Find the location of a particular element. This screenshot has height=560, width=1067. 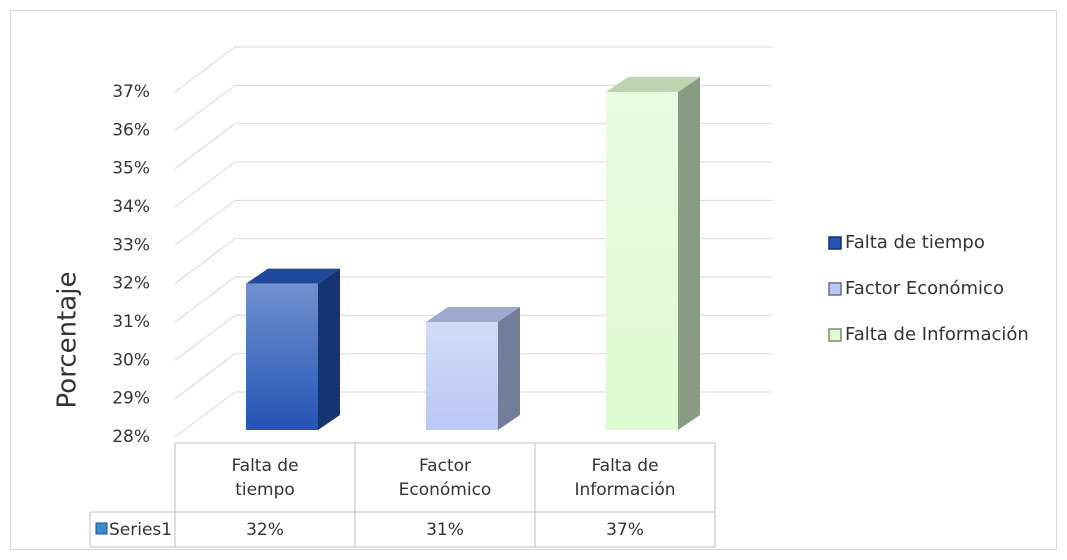

table-value: 37% is located at coordinates (625, 529).